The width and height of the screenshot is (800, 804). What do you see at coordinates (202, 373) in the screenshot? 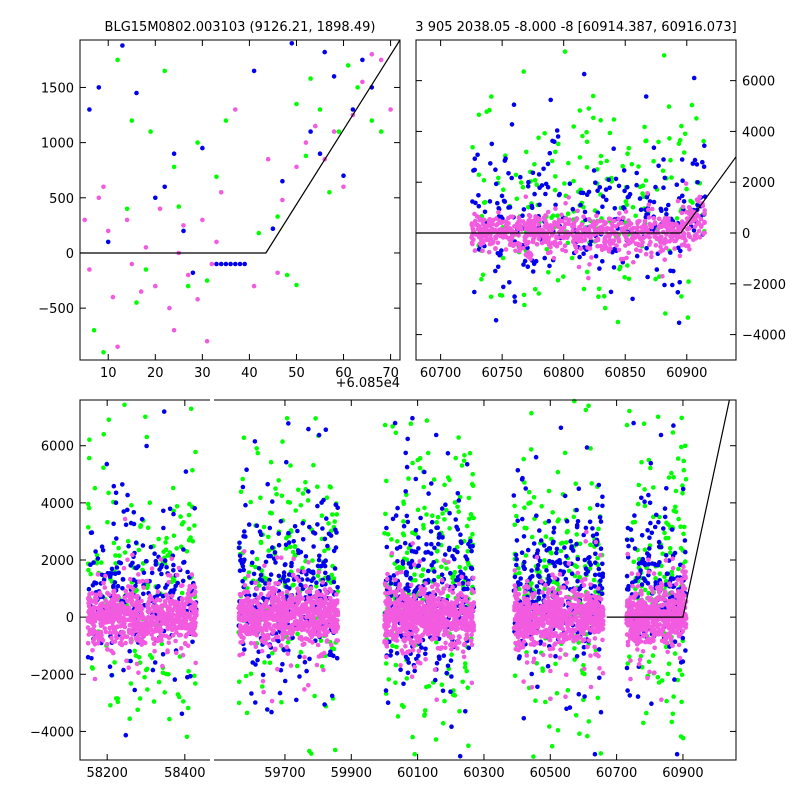
I see `panel-top-left-xtick-label: 30` at bounding box center [202, 373].